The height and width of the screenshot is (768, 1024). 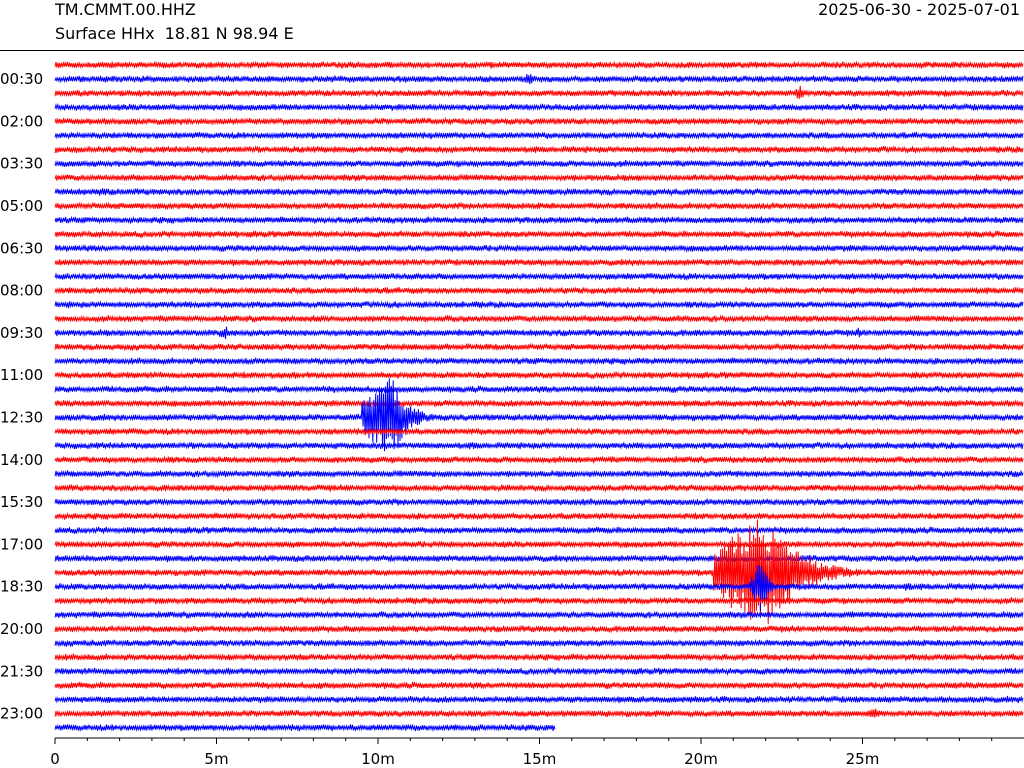 What do you see at coordinates (55, 759) in the screenshot?
I see `x-tick-label: 0` at bounding box center [55, 759].